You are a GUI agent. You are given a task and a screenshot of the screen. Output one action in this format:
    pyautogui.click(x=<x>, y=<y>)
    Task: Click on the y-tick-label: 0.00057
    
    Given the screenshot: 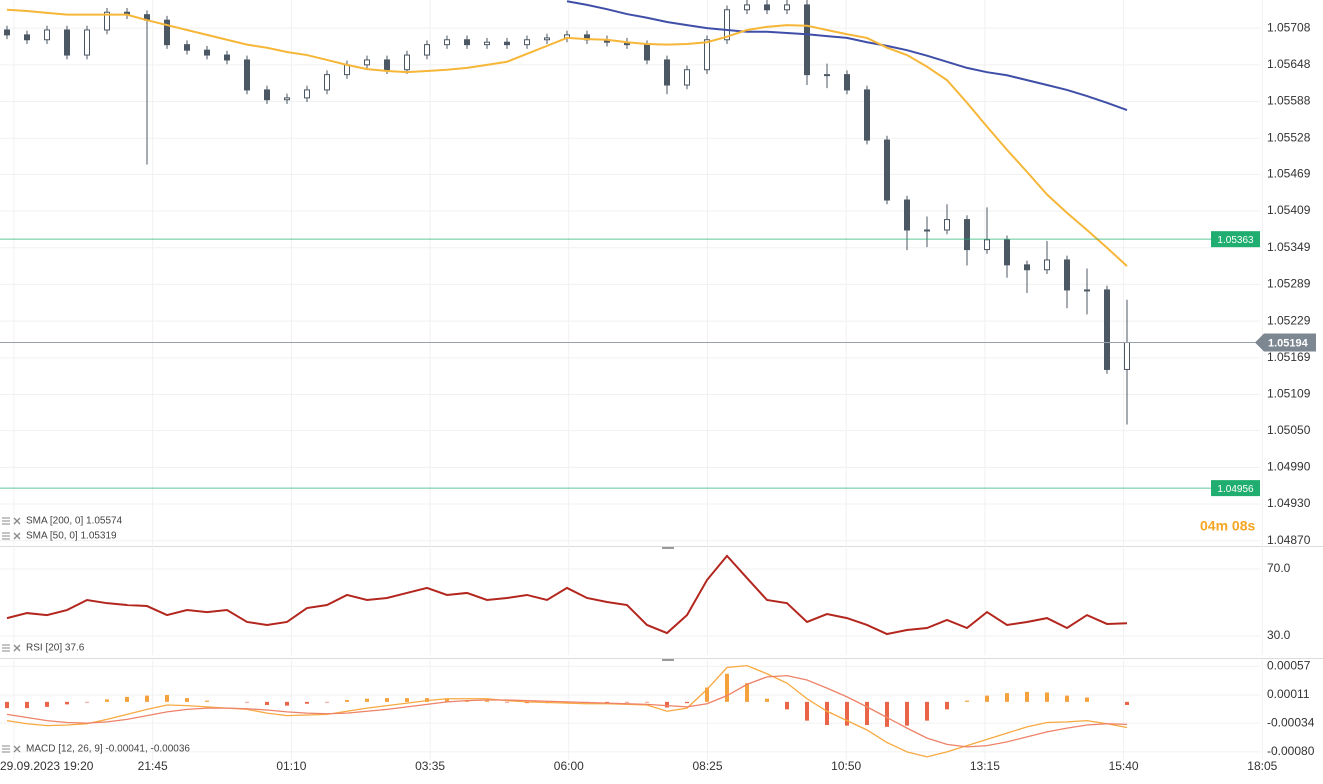 What is the action you would take?
    pyautogui.click(x=1289, y=665)
    